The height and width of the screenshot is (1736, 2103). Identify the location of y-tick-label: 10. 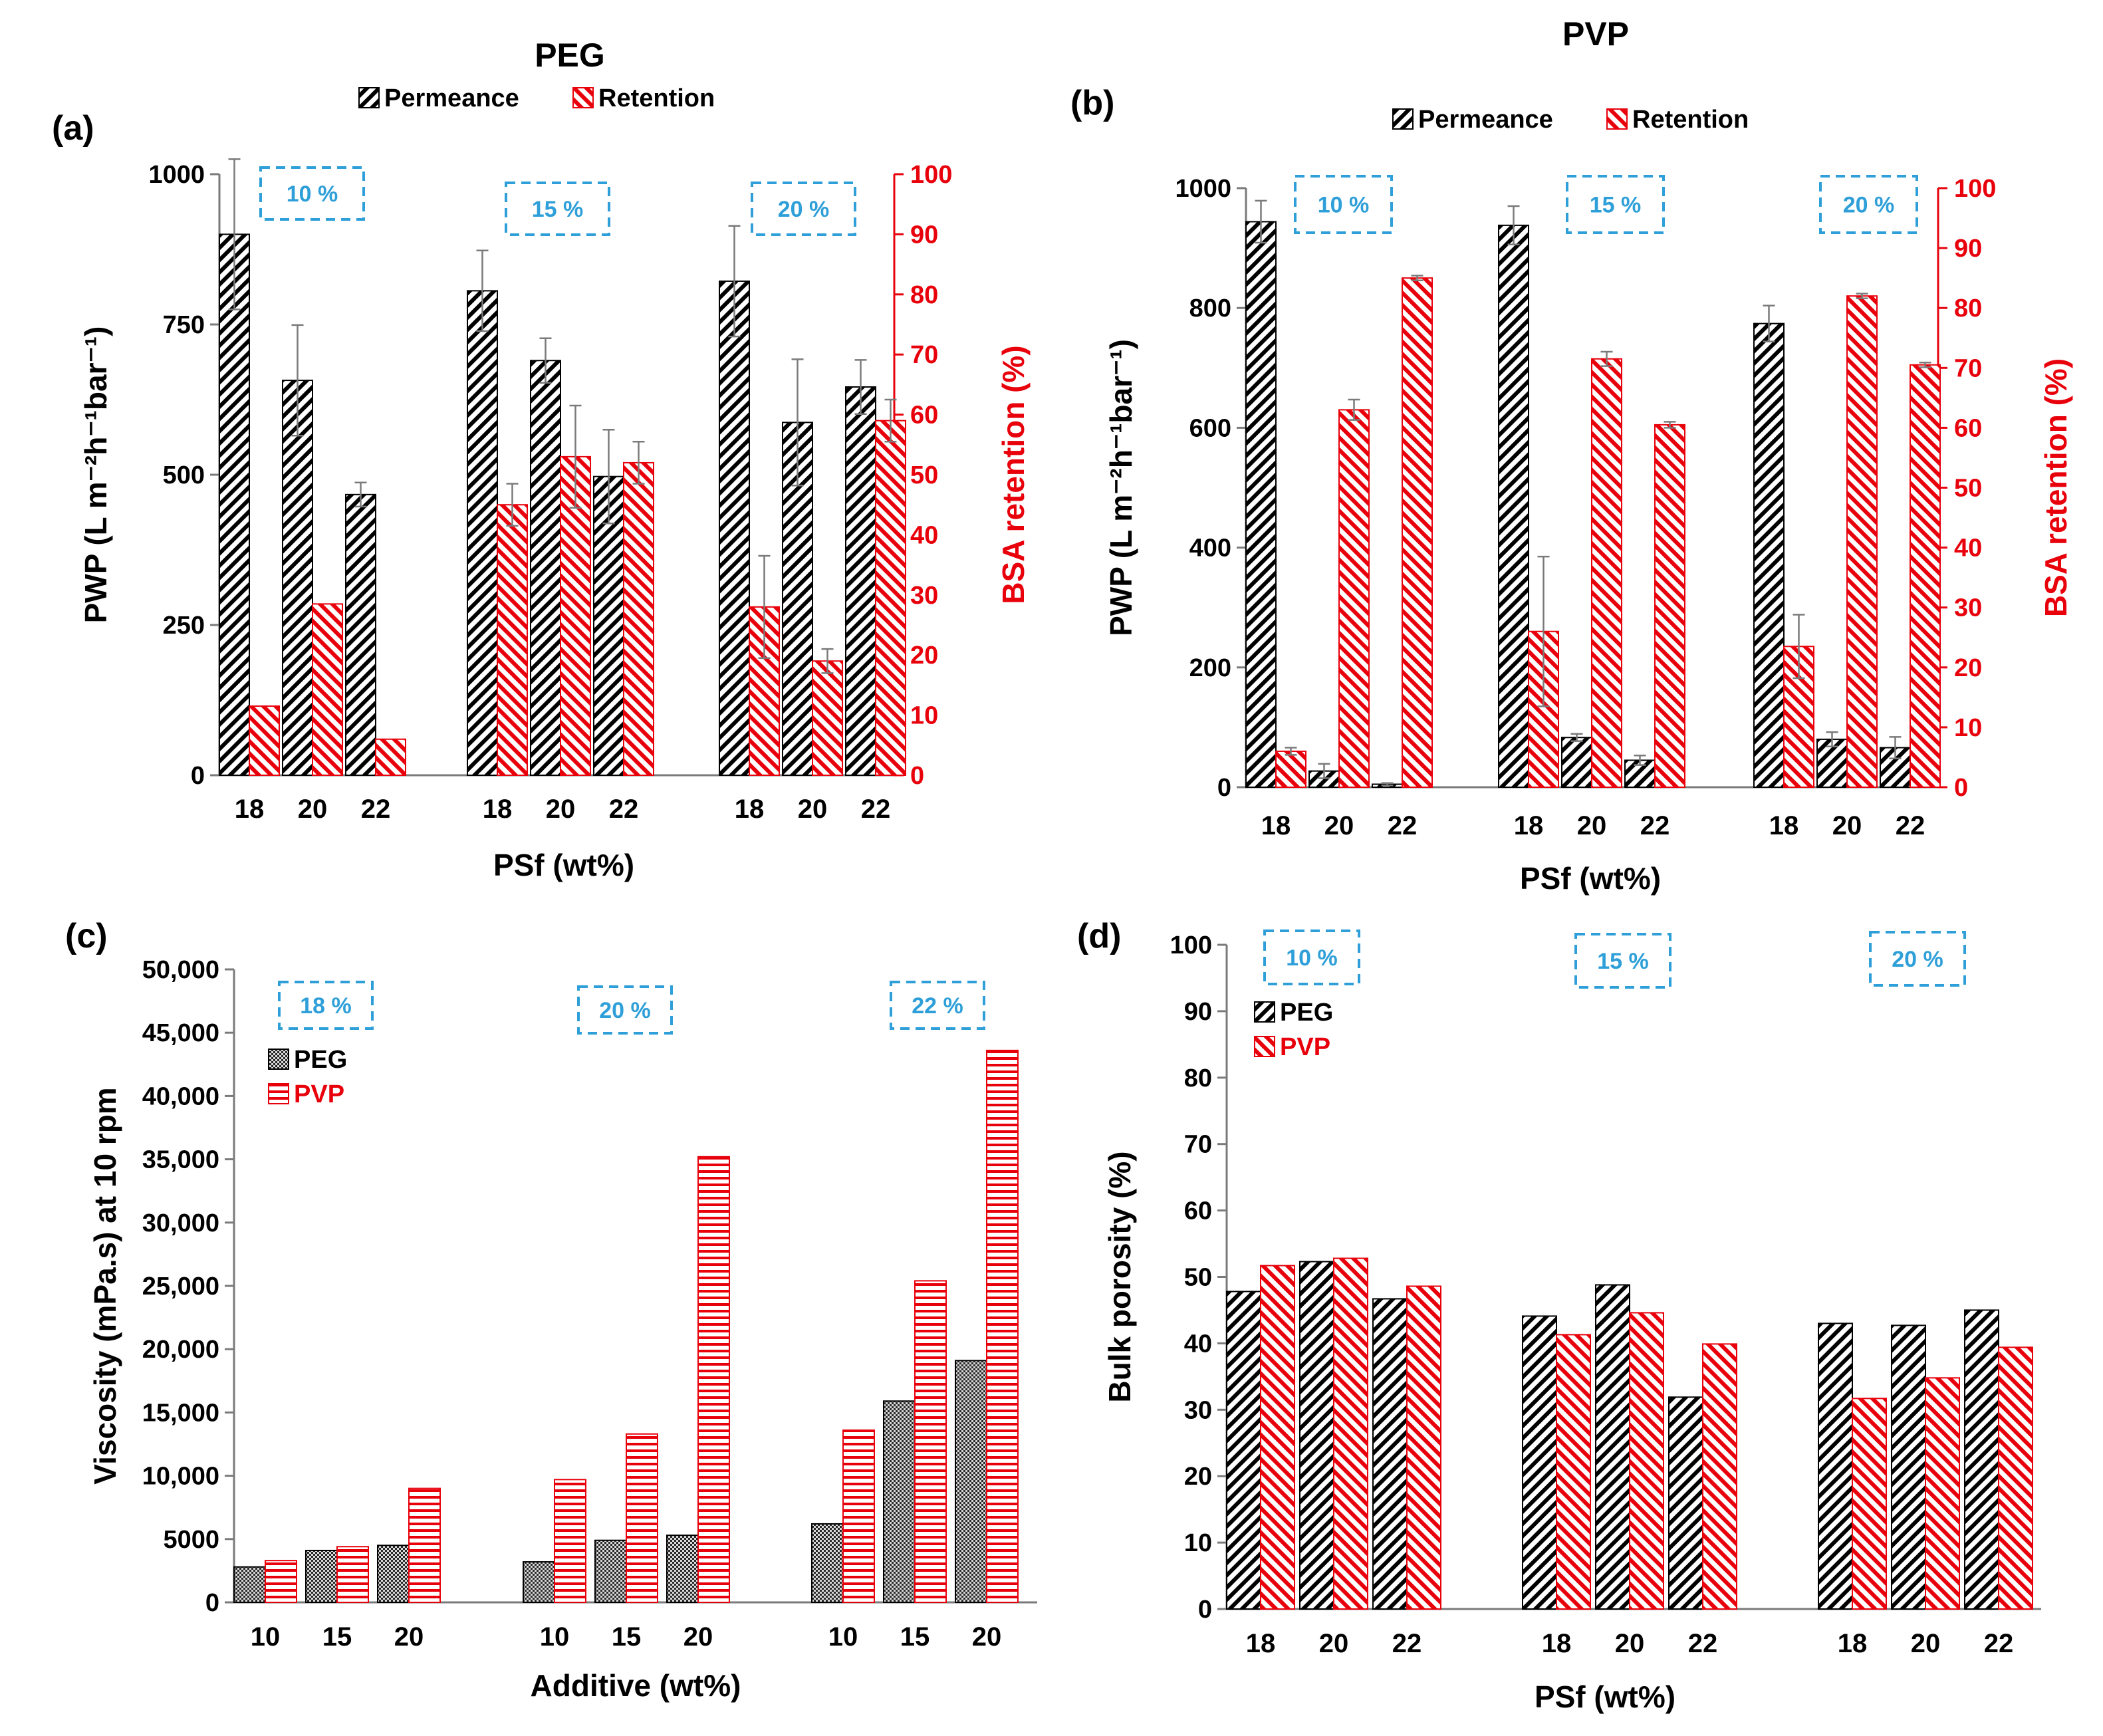
(1198, 1543).